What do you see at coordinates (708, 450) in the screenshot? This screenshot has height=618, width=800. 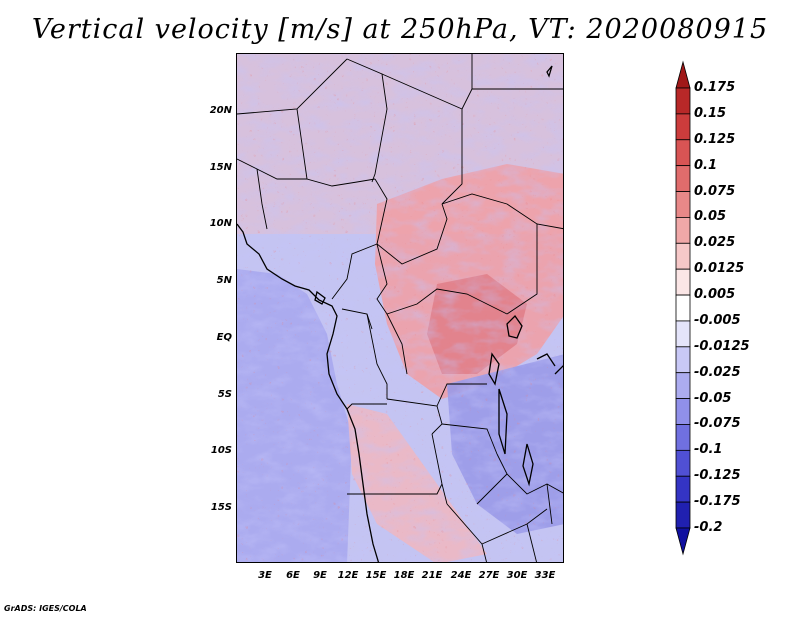 I see `colorbar-label: -0.1` at bounding box center [708, 450].